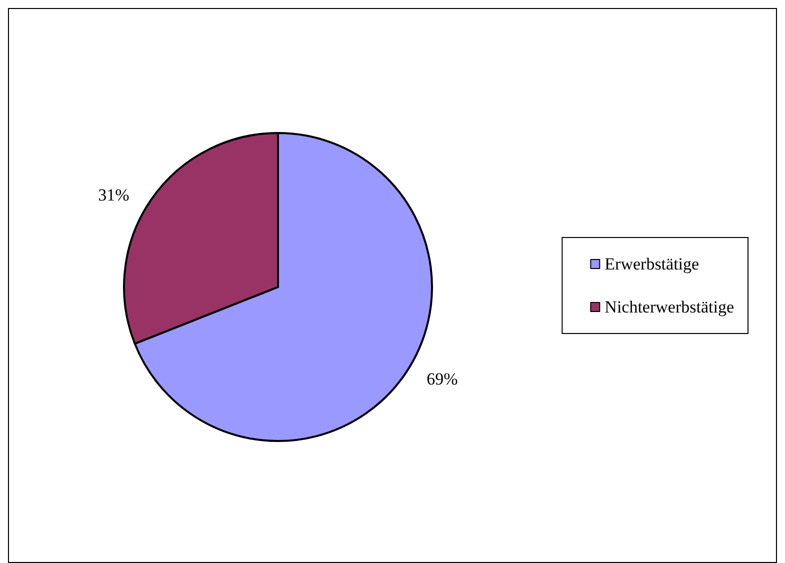 Image resolution: width=785 pixels, height=563 pixels. What do you see at coordinates (669, 307) in the screenshot?
I see `legend-label: Nichterwerbstätige` at bounding box center [669, 307].